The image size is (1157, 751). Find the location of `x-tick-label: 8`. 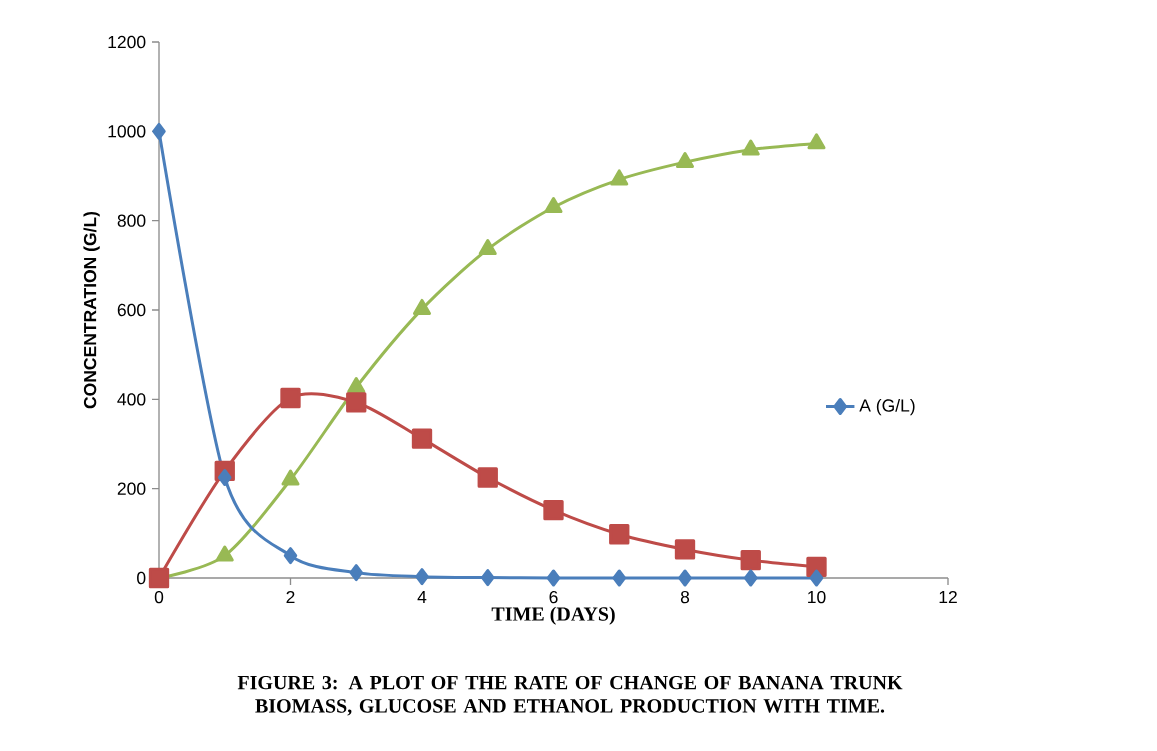

x-tick-label: 8 is located at coordinates (685, 597).